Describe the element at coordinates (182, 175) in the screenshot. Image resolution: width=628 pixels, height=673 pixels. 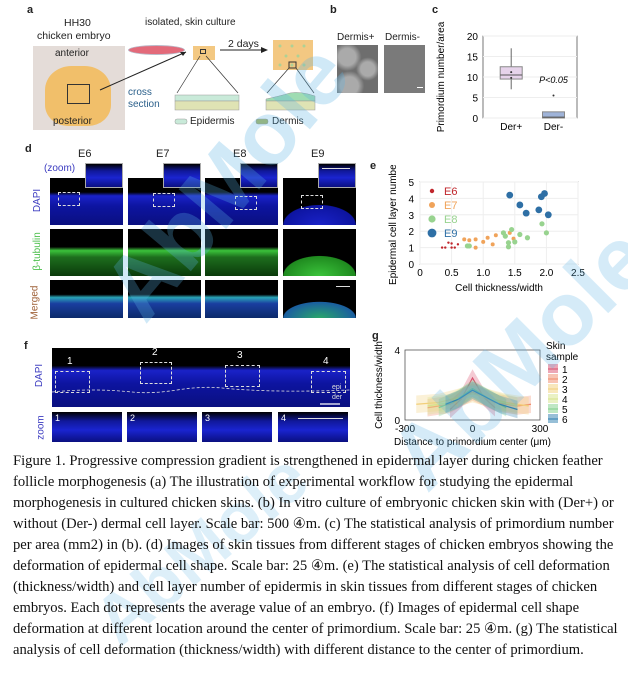
I see `zoom-inset-E7` at that location.